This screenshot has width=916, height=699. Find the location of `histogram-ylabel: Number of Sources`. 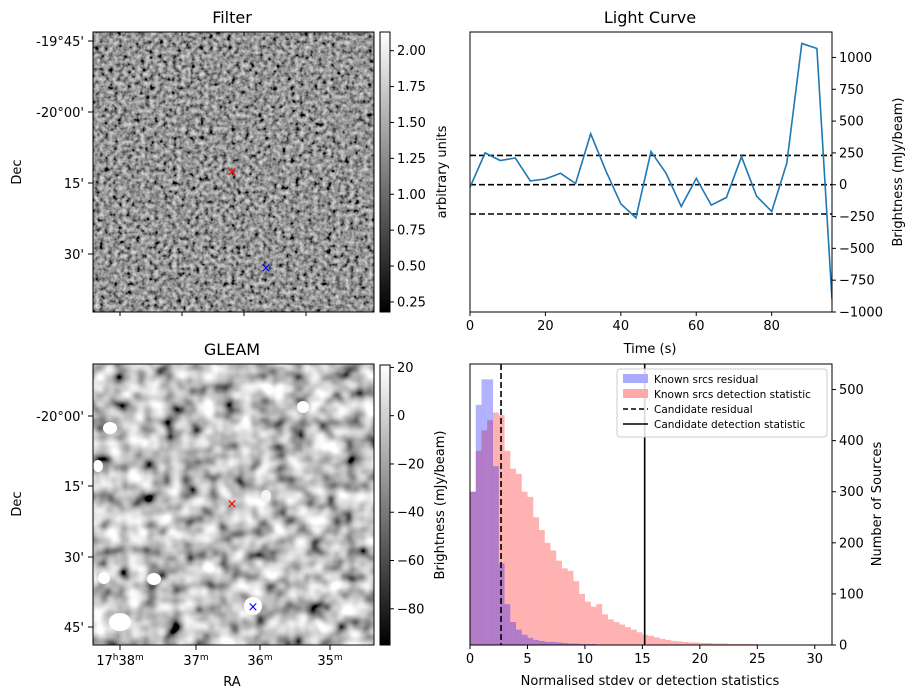

histogram-ylabel: Number of Sources is located at coordinates (877, 504).